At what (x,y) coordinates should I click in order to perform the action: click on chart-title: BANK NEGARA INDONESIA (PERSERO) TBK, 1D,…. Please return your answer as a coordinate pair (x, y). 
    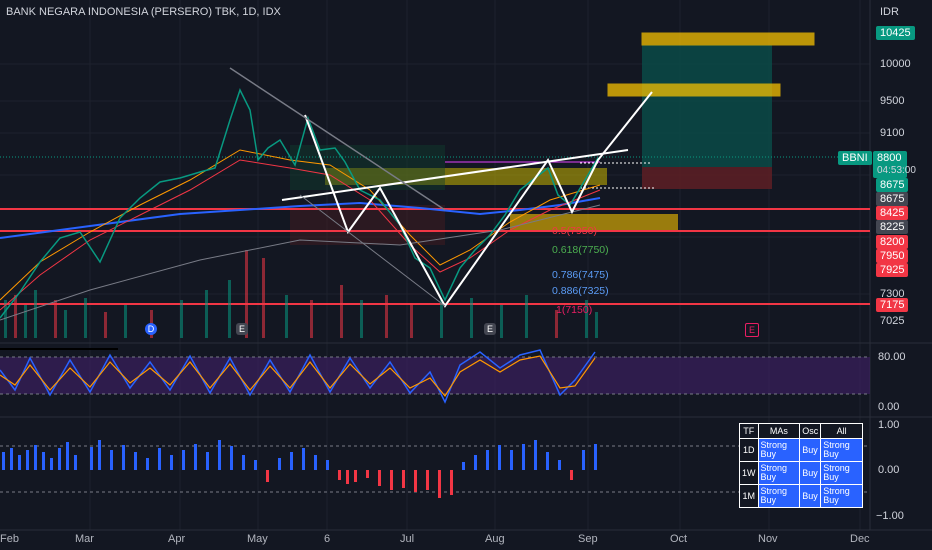
    Looking at the image, I should click on (143, 12).